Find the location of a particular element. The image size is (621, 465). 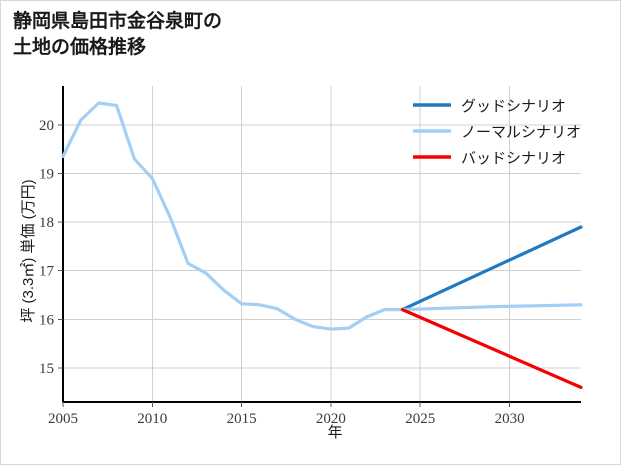

y-tick-label: 17 is located at coordinates (47, 272).